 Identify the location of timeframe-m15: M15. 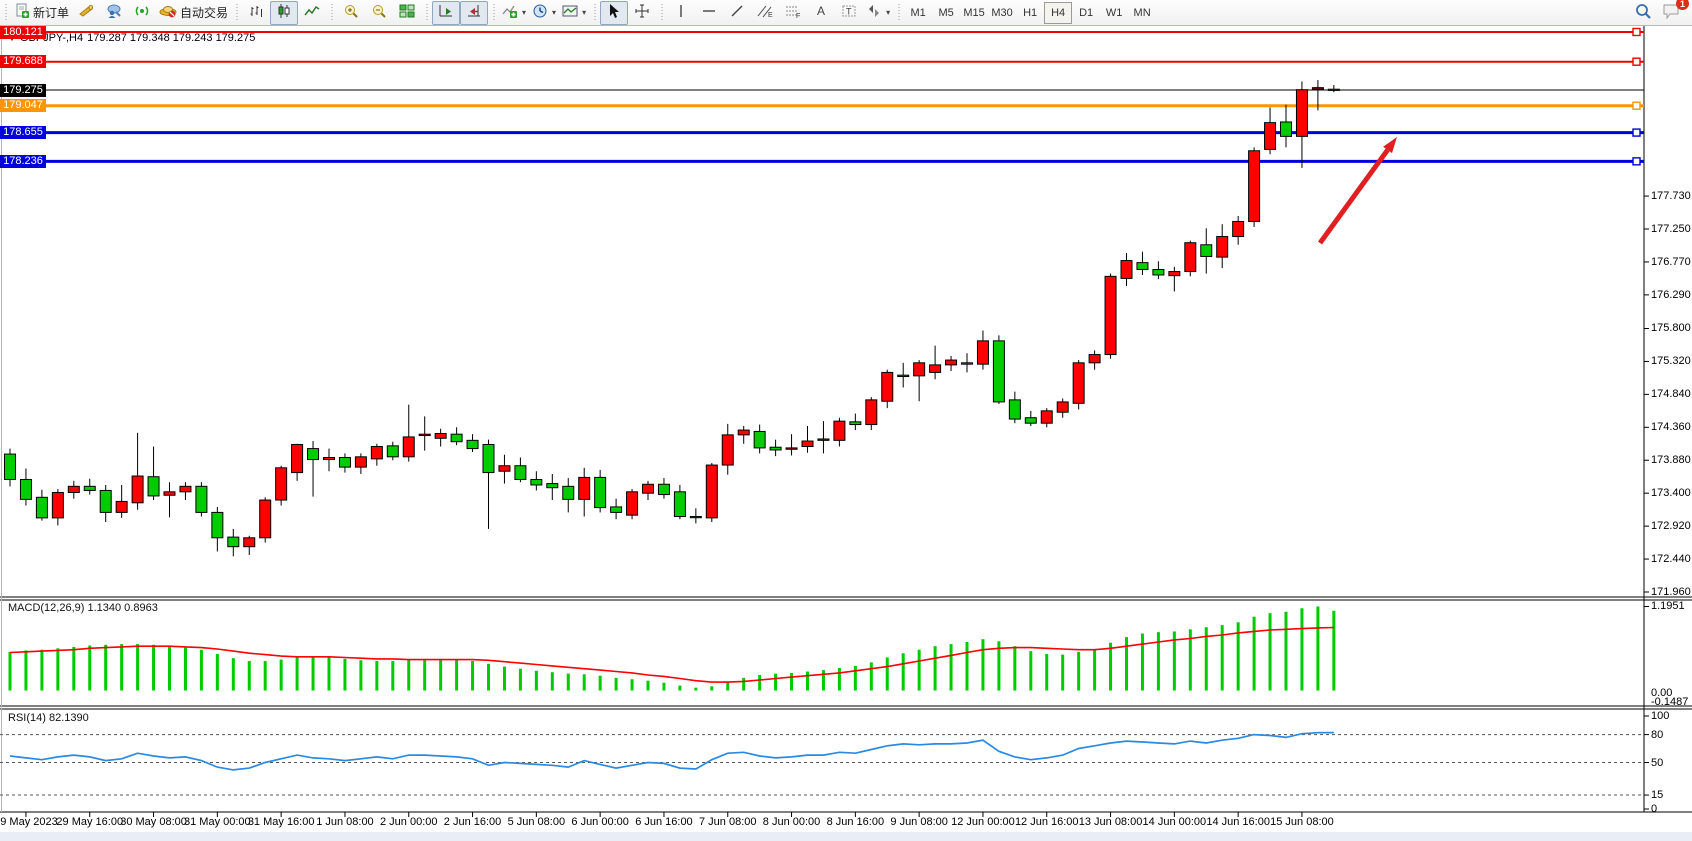
(974, 12).